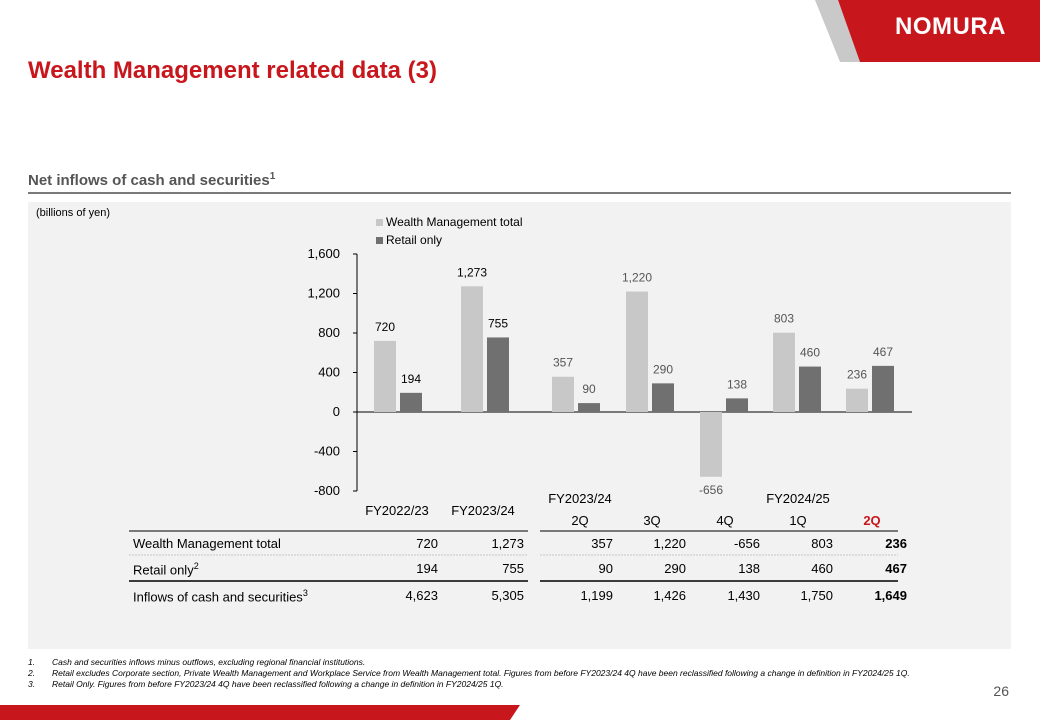 The height and width of the screenshot is (720, 1040). I want to click on legend-item-retail: Retail only, so click(449, 240).